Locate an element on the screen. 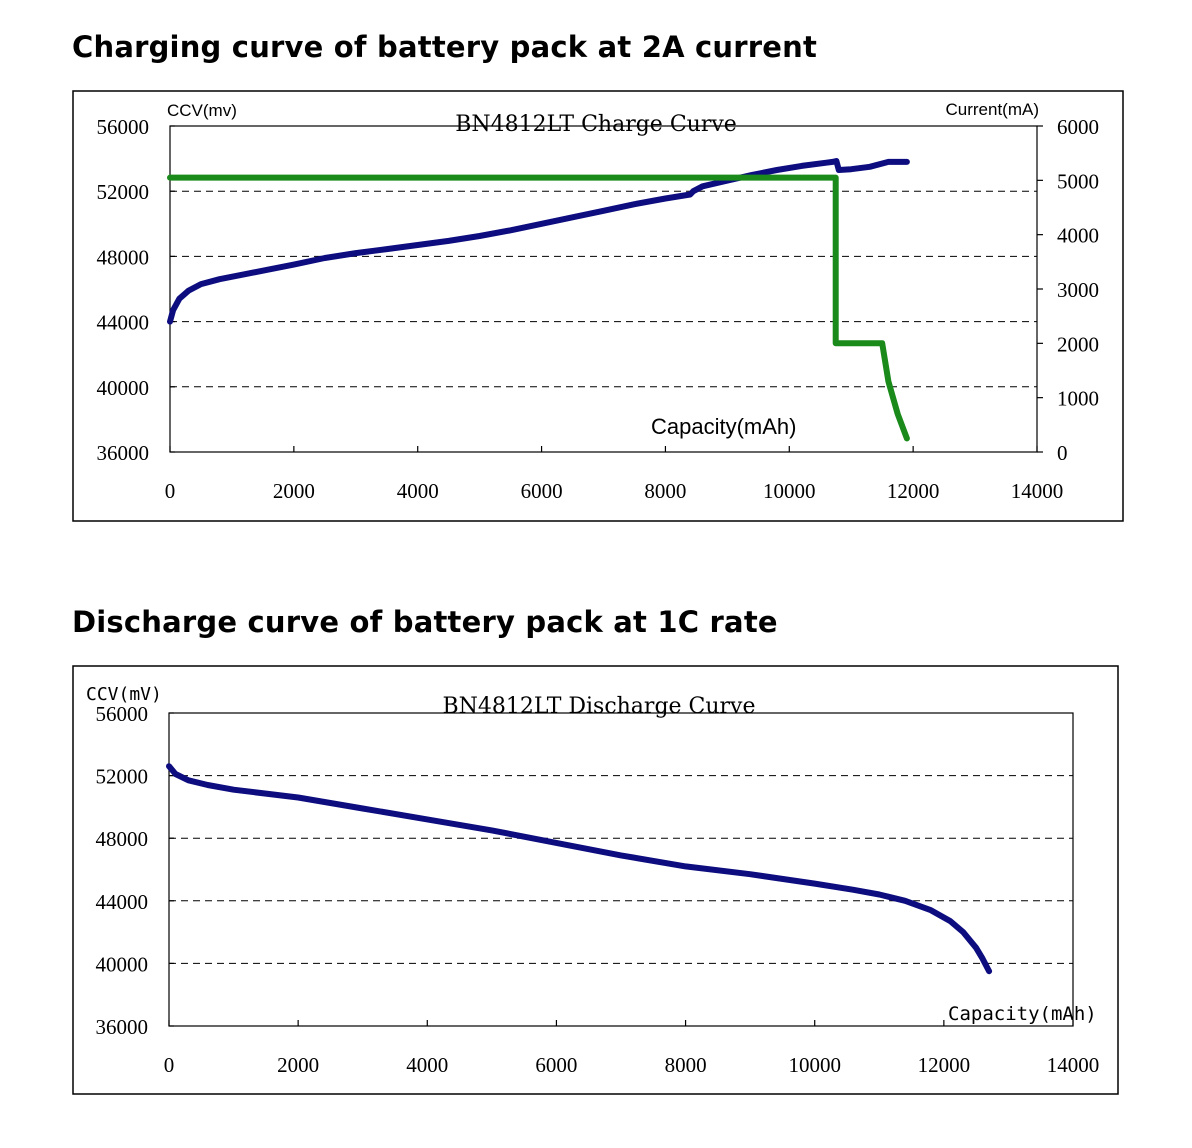 The image size is (1192, 1148). y2-tick-label: 6000 is located at coordinates (1078, 127).